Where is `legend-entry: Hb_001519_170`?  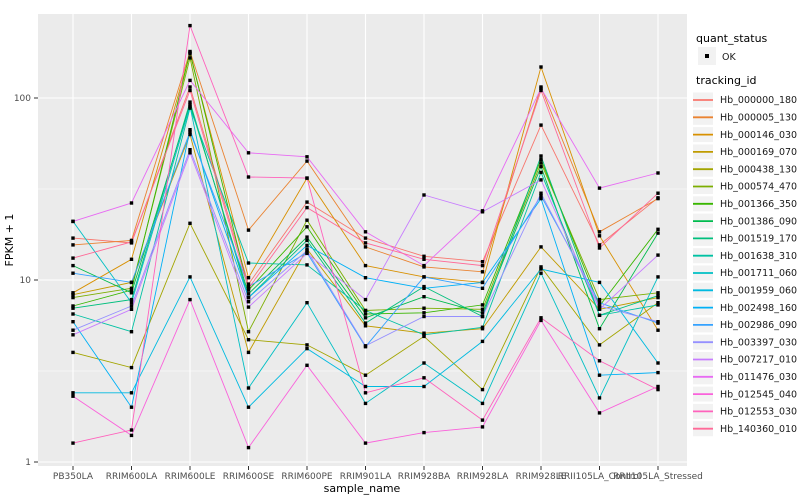 legend-entry: Hb_001519_170 is located at coordinates (745, 238).